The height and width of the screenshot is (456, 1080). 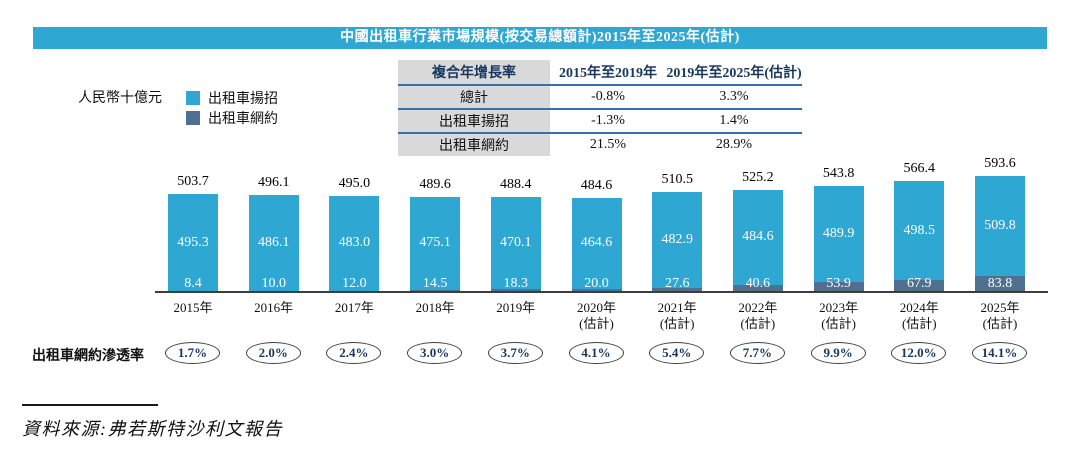 I want to click on penetration-badge: 9.9%, so click(x=838, y=353).